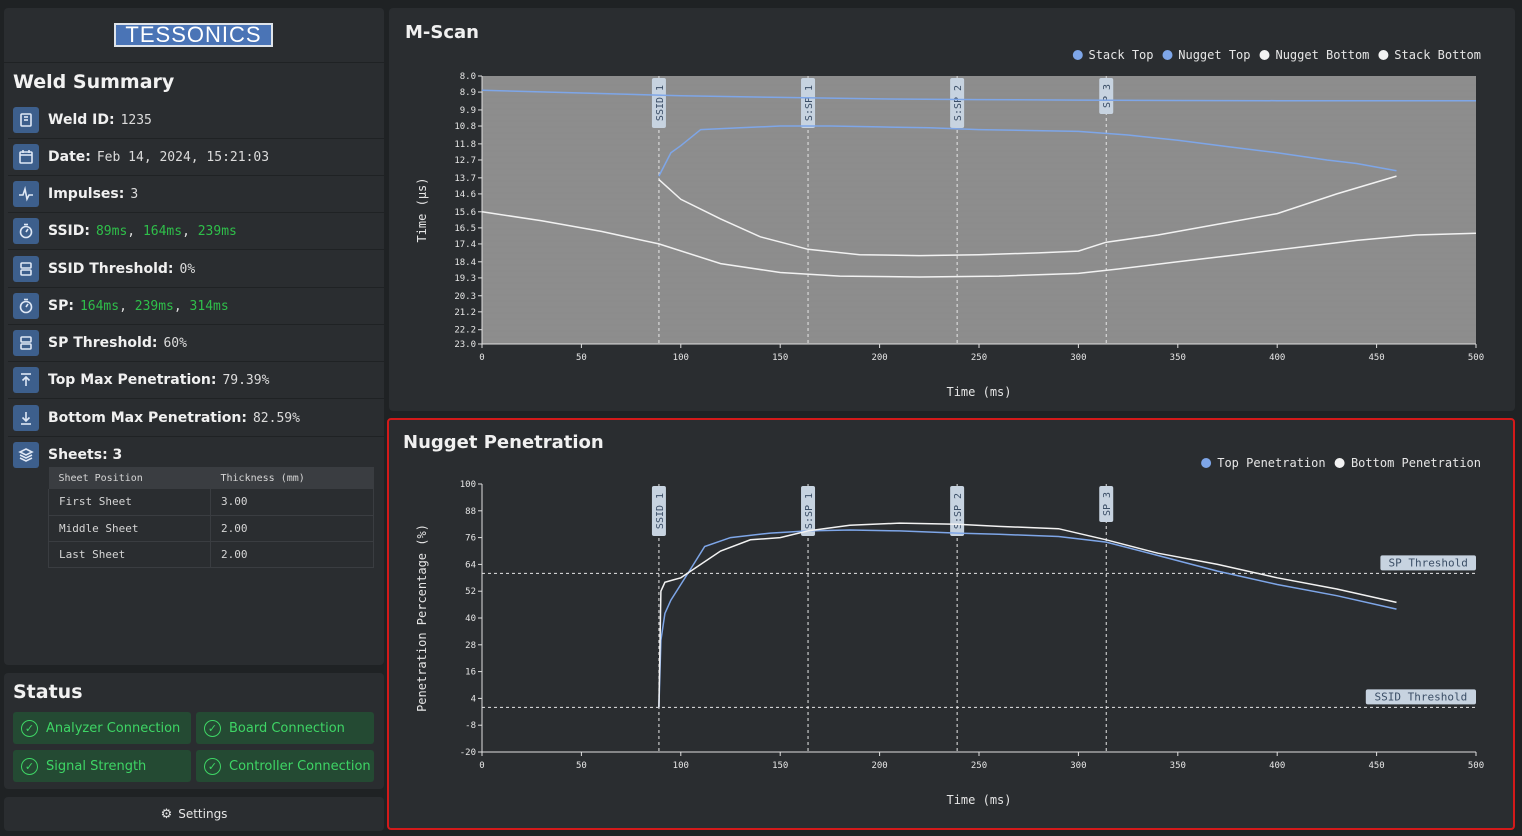 This screenshot has height=836, width=1522. I want to click on impulse-marker-label: S:SP 1, so click(809, 103).